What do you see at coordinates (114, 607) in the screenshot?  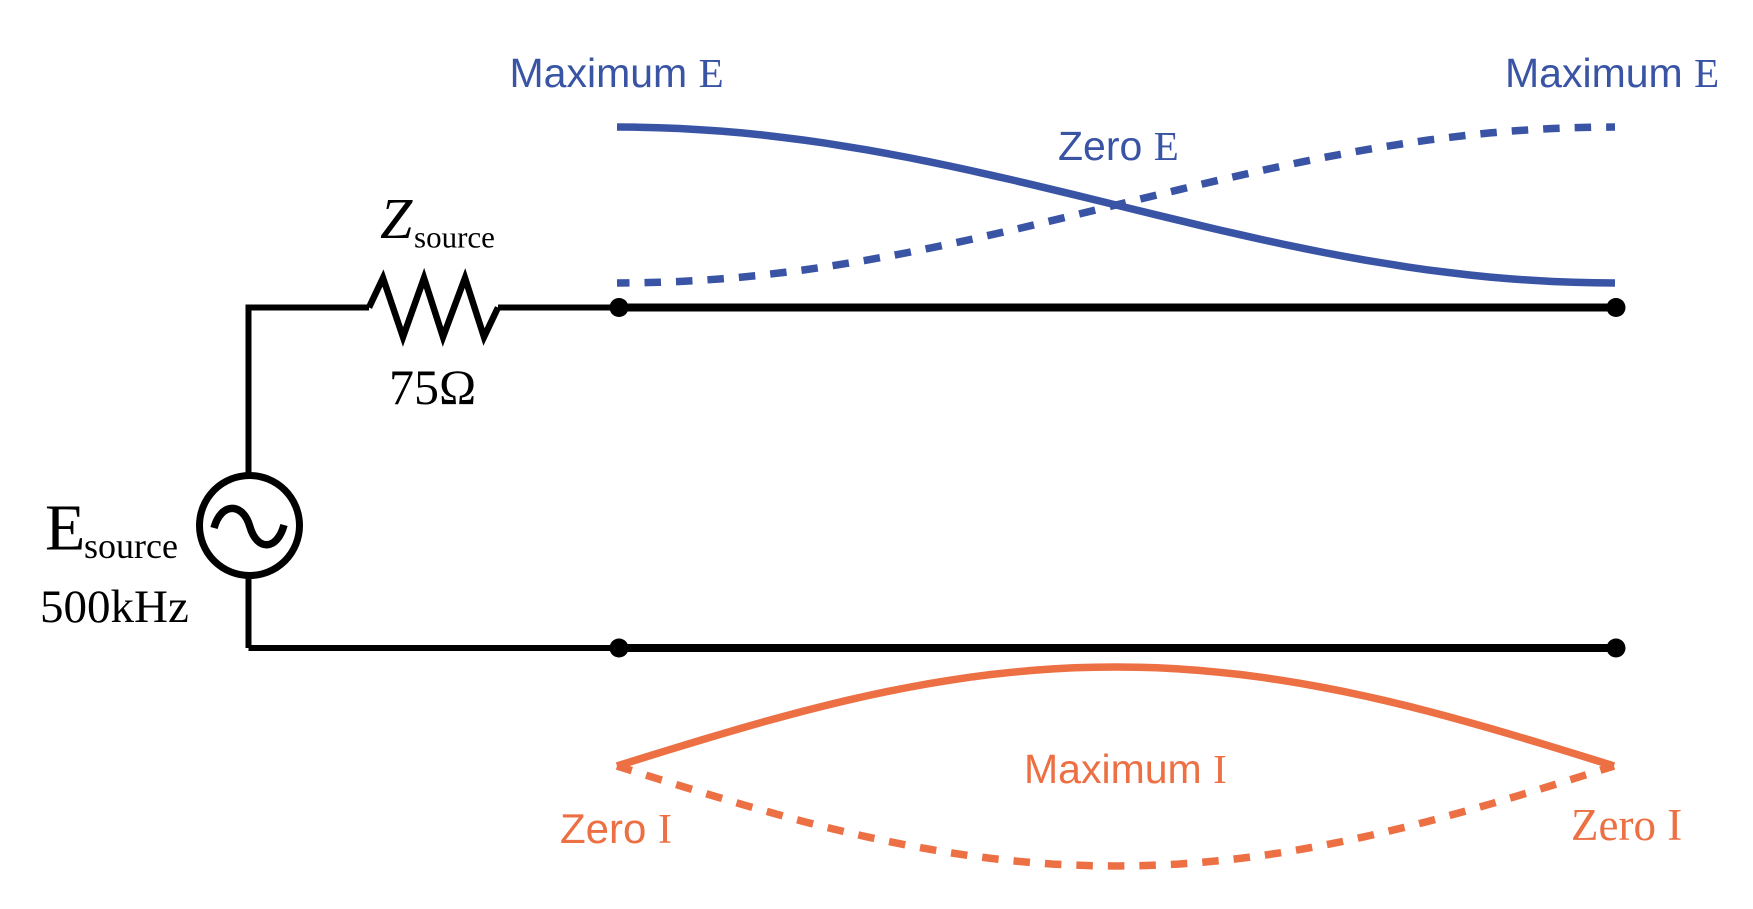 I see `svg-text: 500kHz` at bounding box center [114, 607].